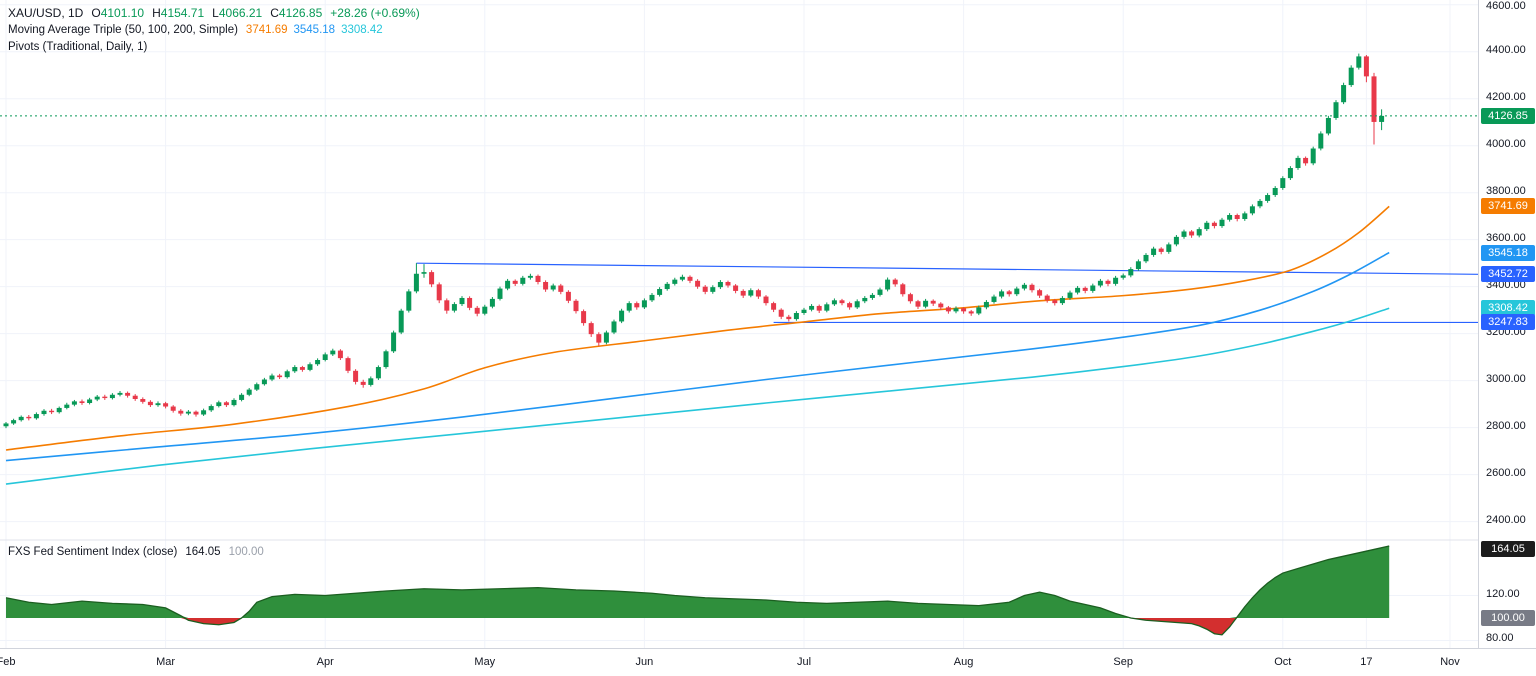 The image size is (1536, 676). Describe the element at coordinates (46, 13) in the screenshot. I see `symbol-title: XAU/USD, 1D` at that location.